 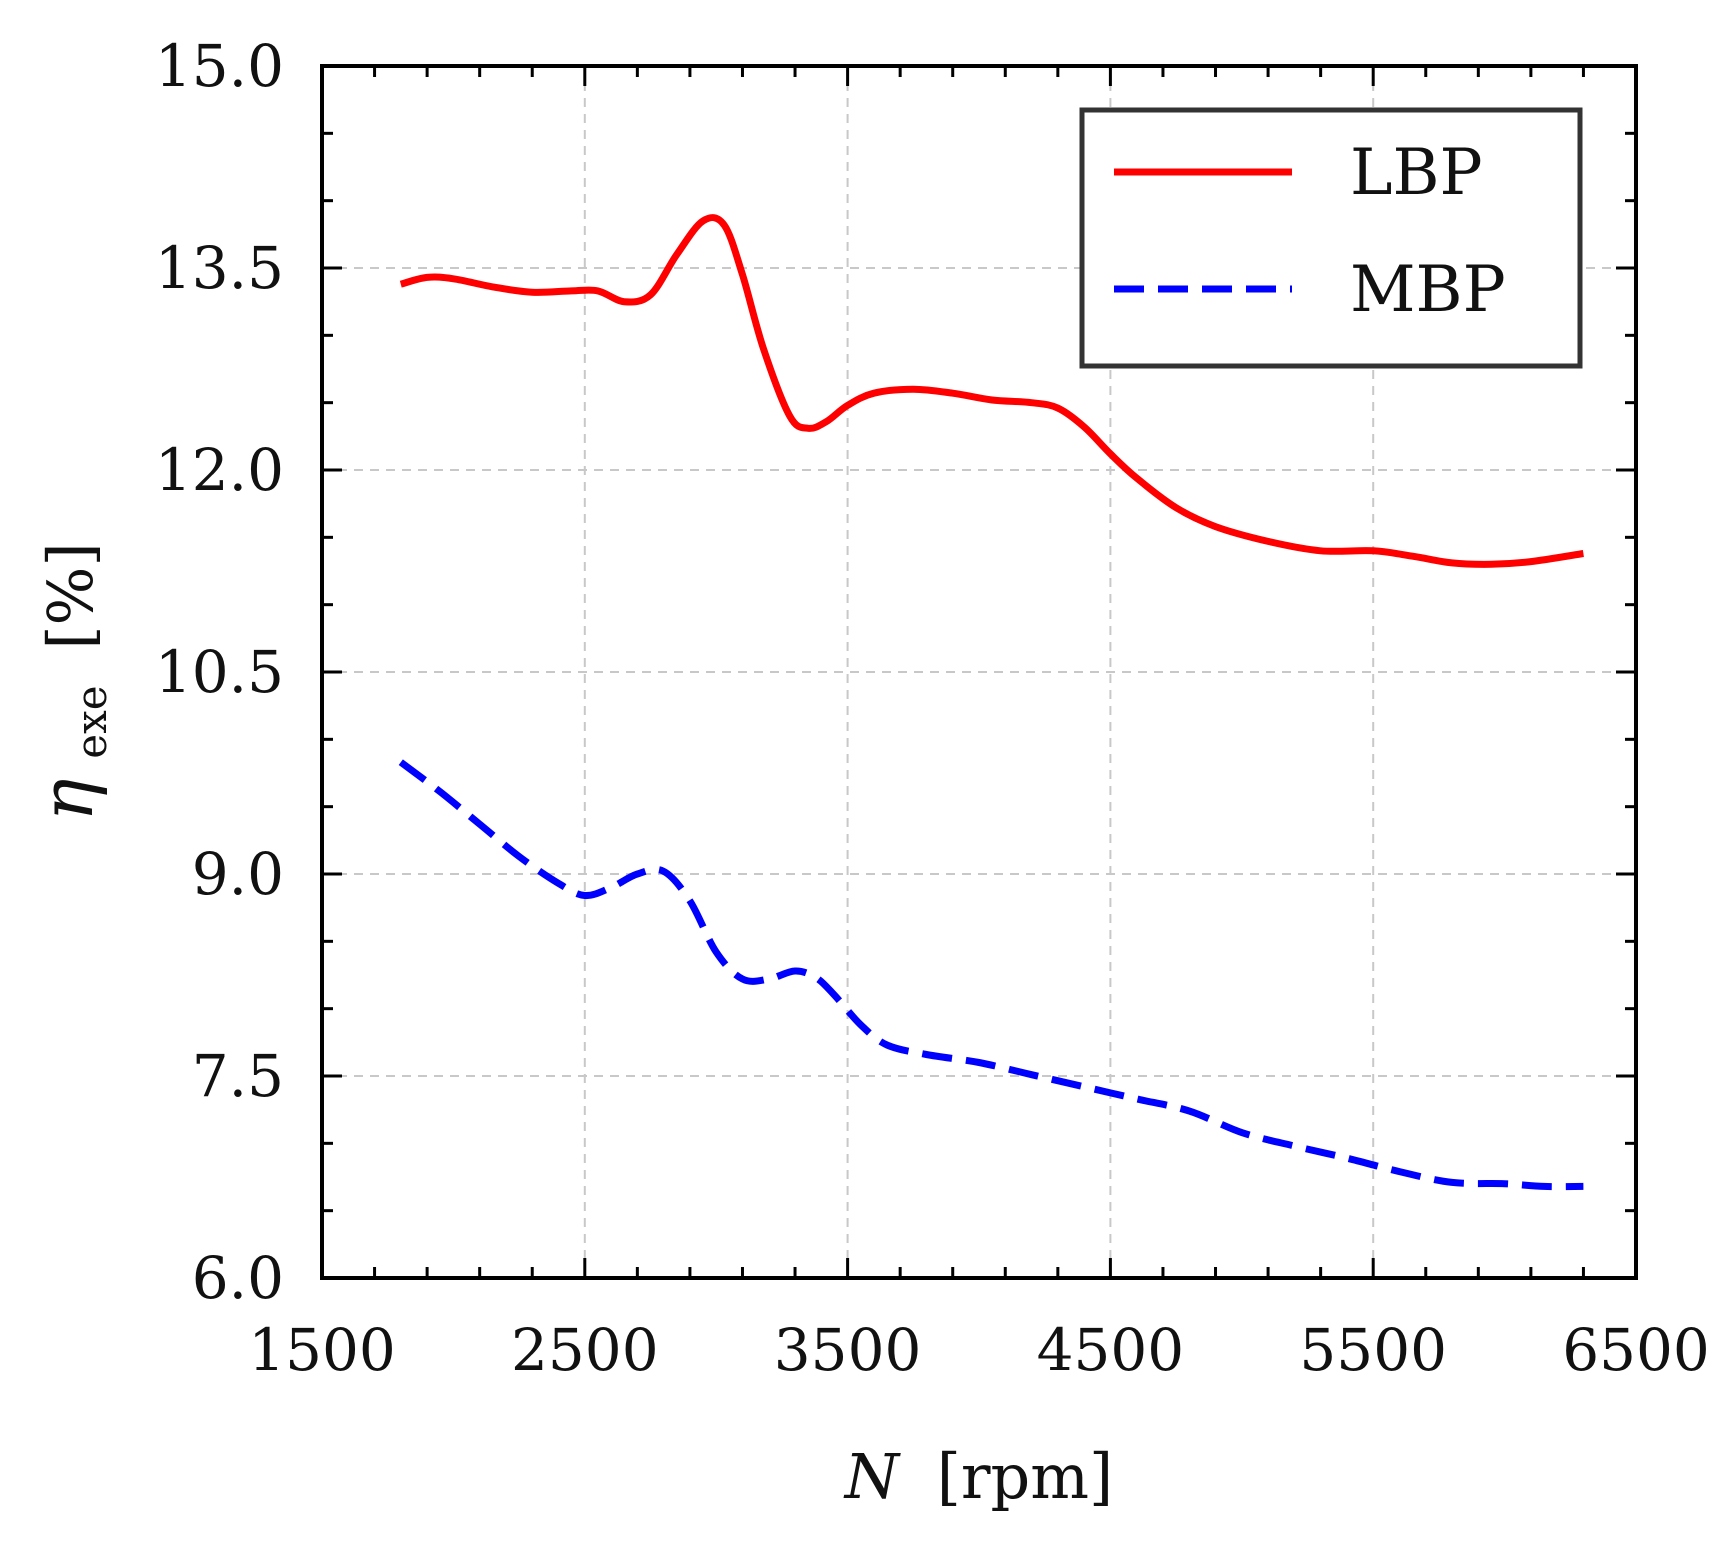 I want to click on x-axis-unit: [rpm], so click(x=1025, y=1476).